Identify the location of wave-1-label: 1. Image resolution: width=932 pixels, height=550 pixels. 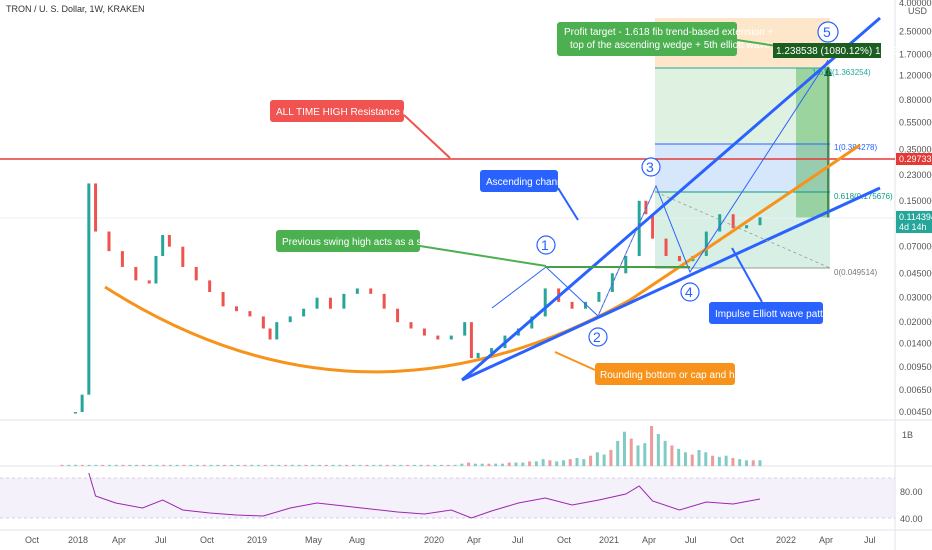
(545, 245).